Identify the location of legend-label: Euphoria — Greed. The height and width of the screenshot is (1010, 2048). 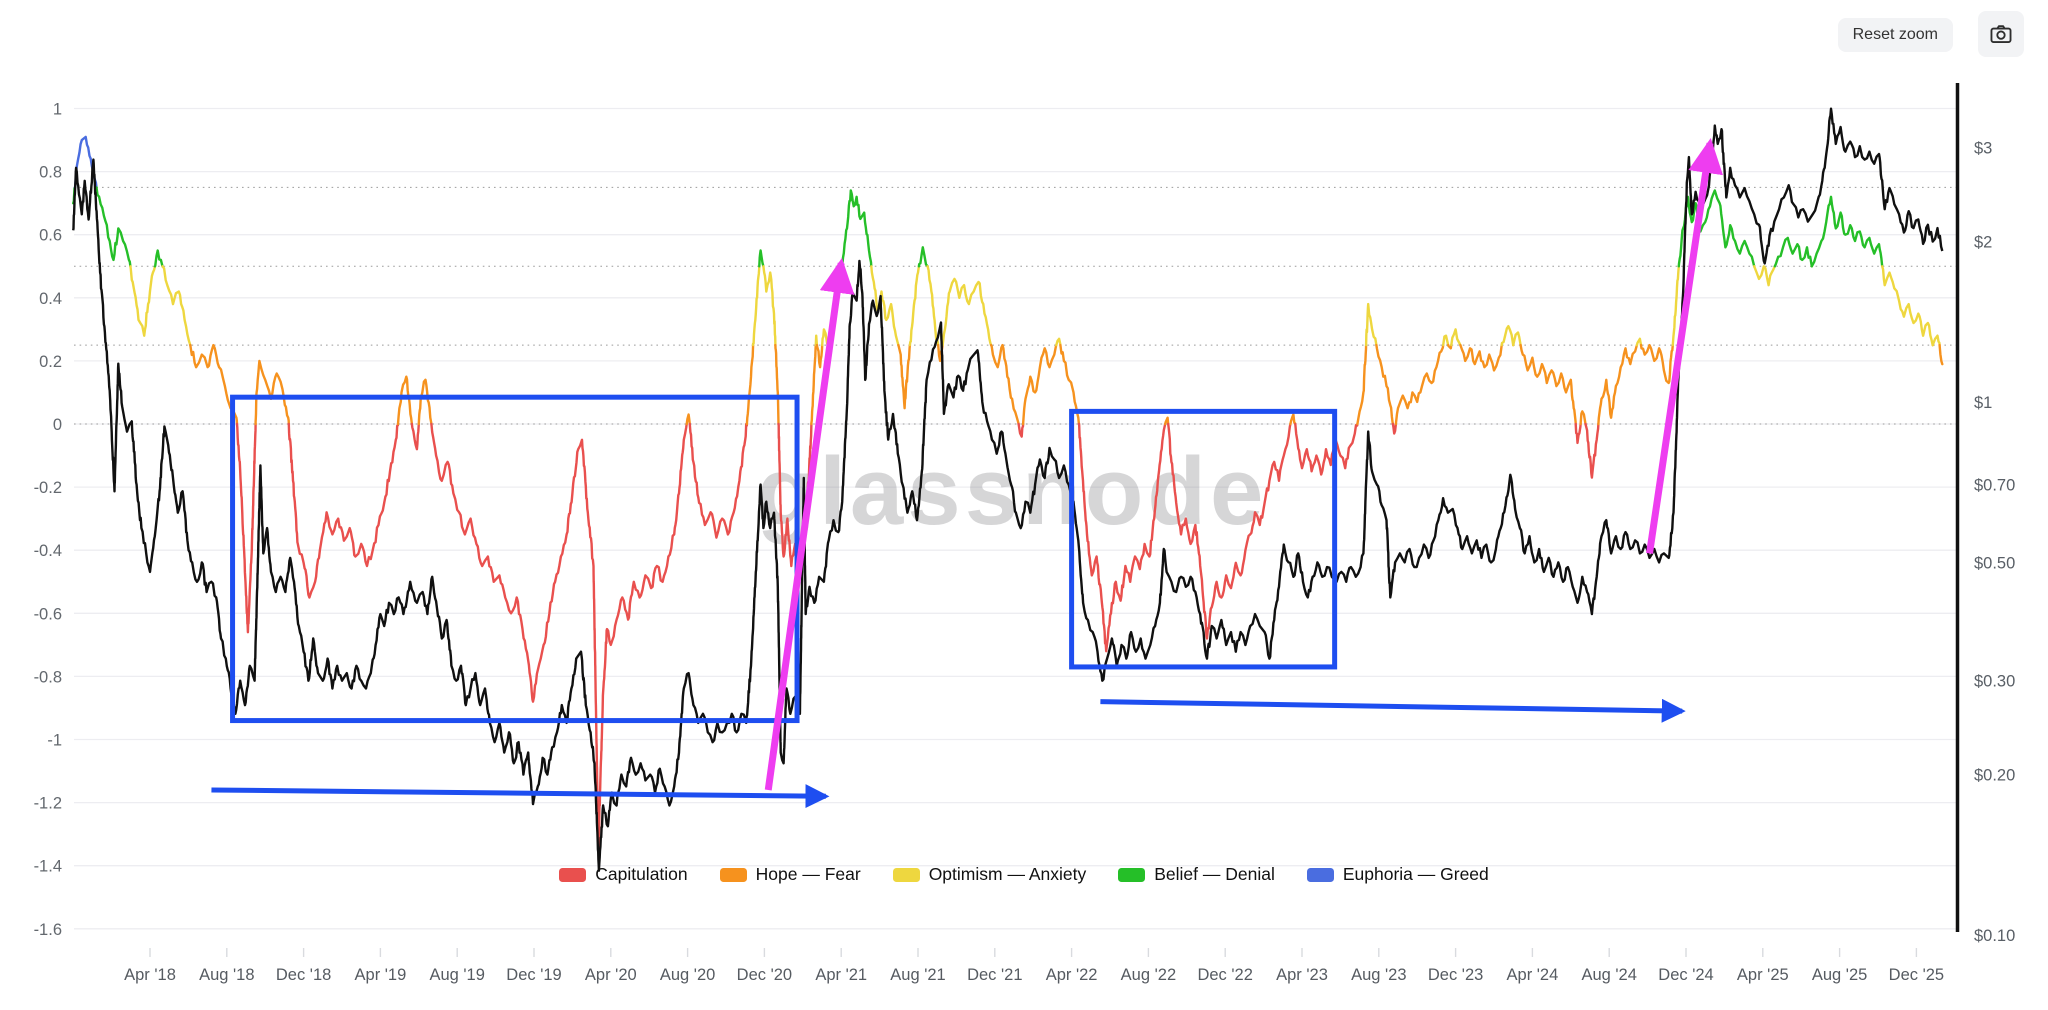
(1415, 874).